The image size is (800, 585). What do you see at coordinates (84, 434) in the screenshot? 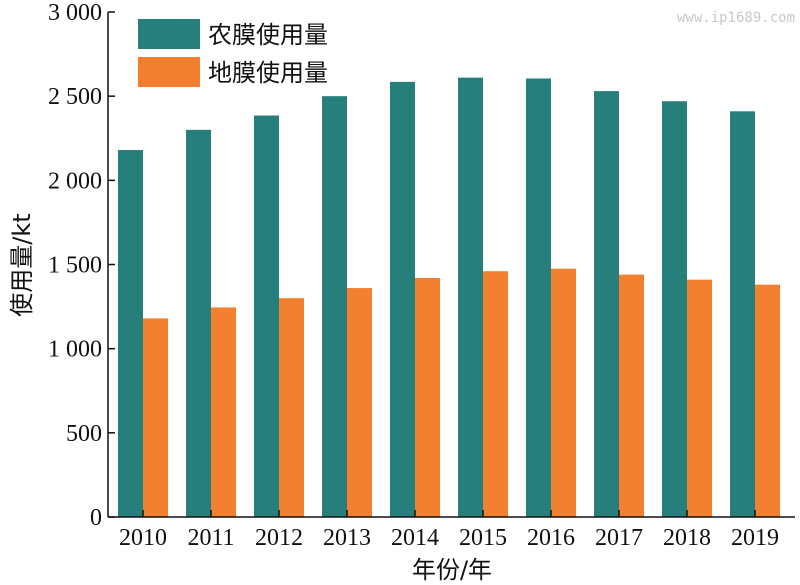
I see `y-tick-label: 500` at bounding box center [84, 434].